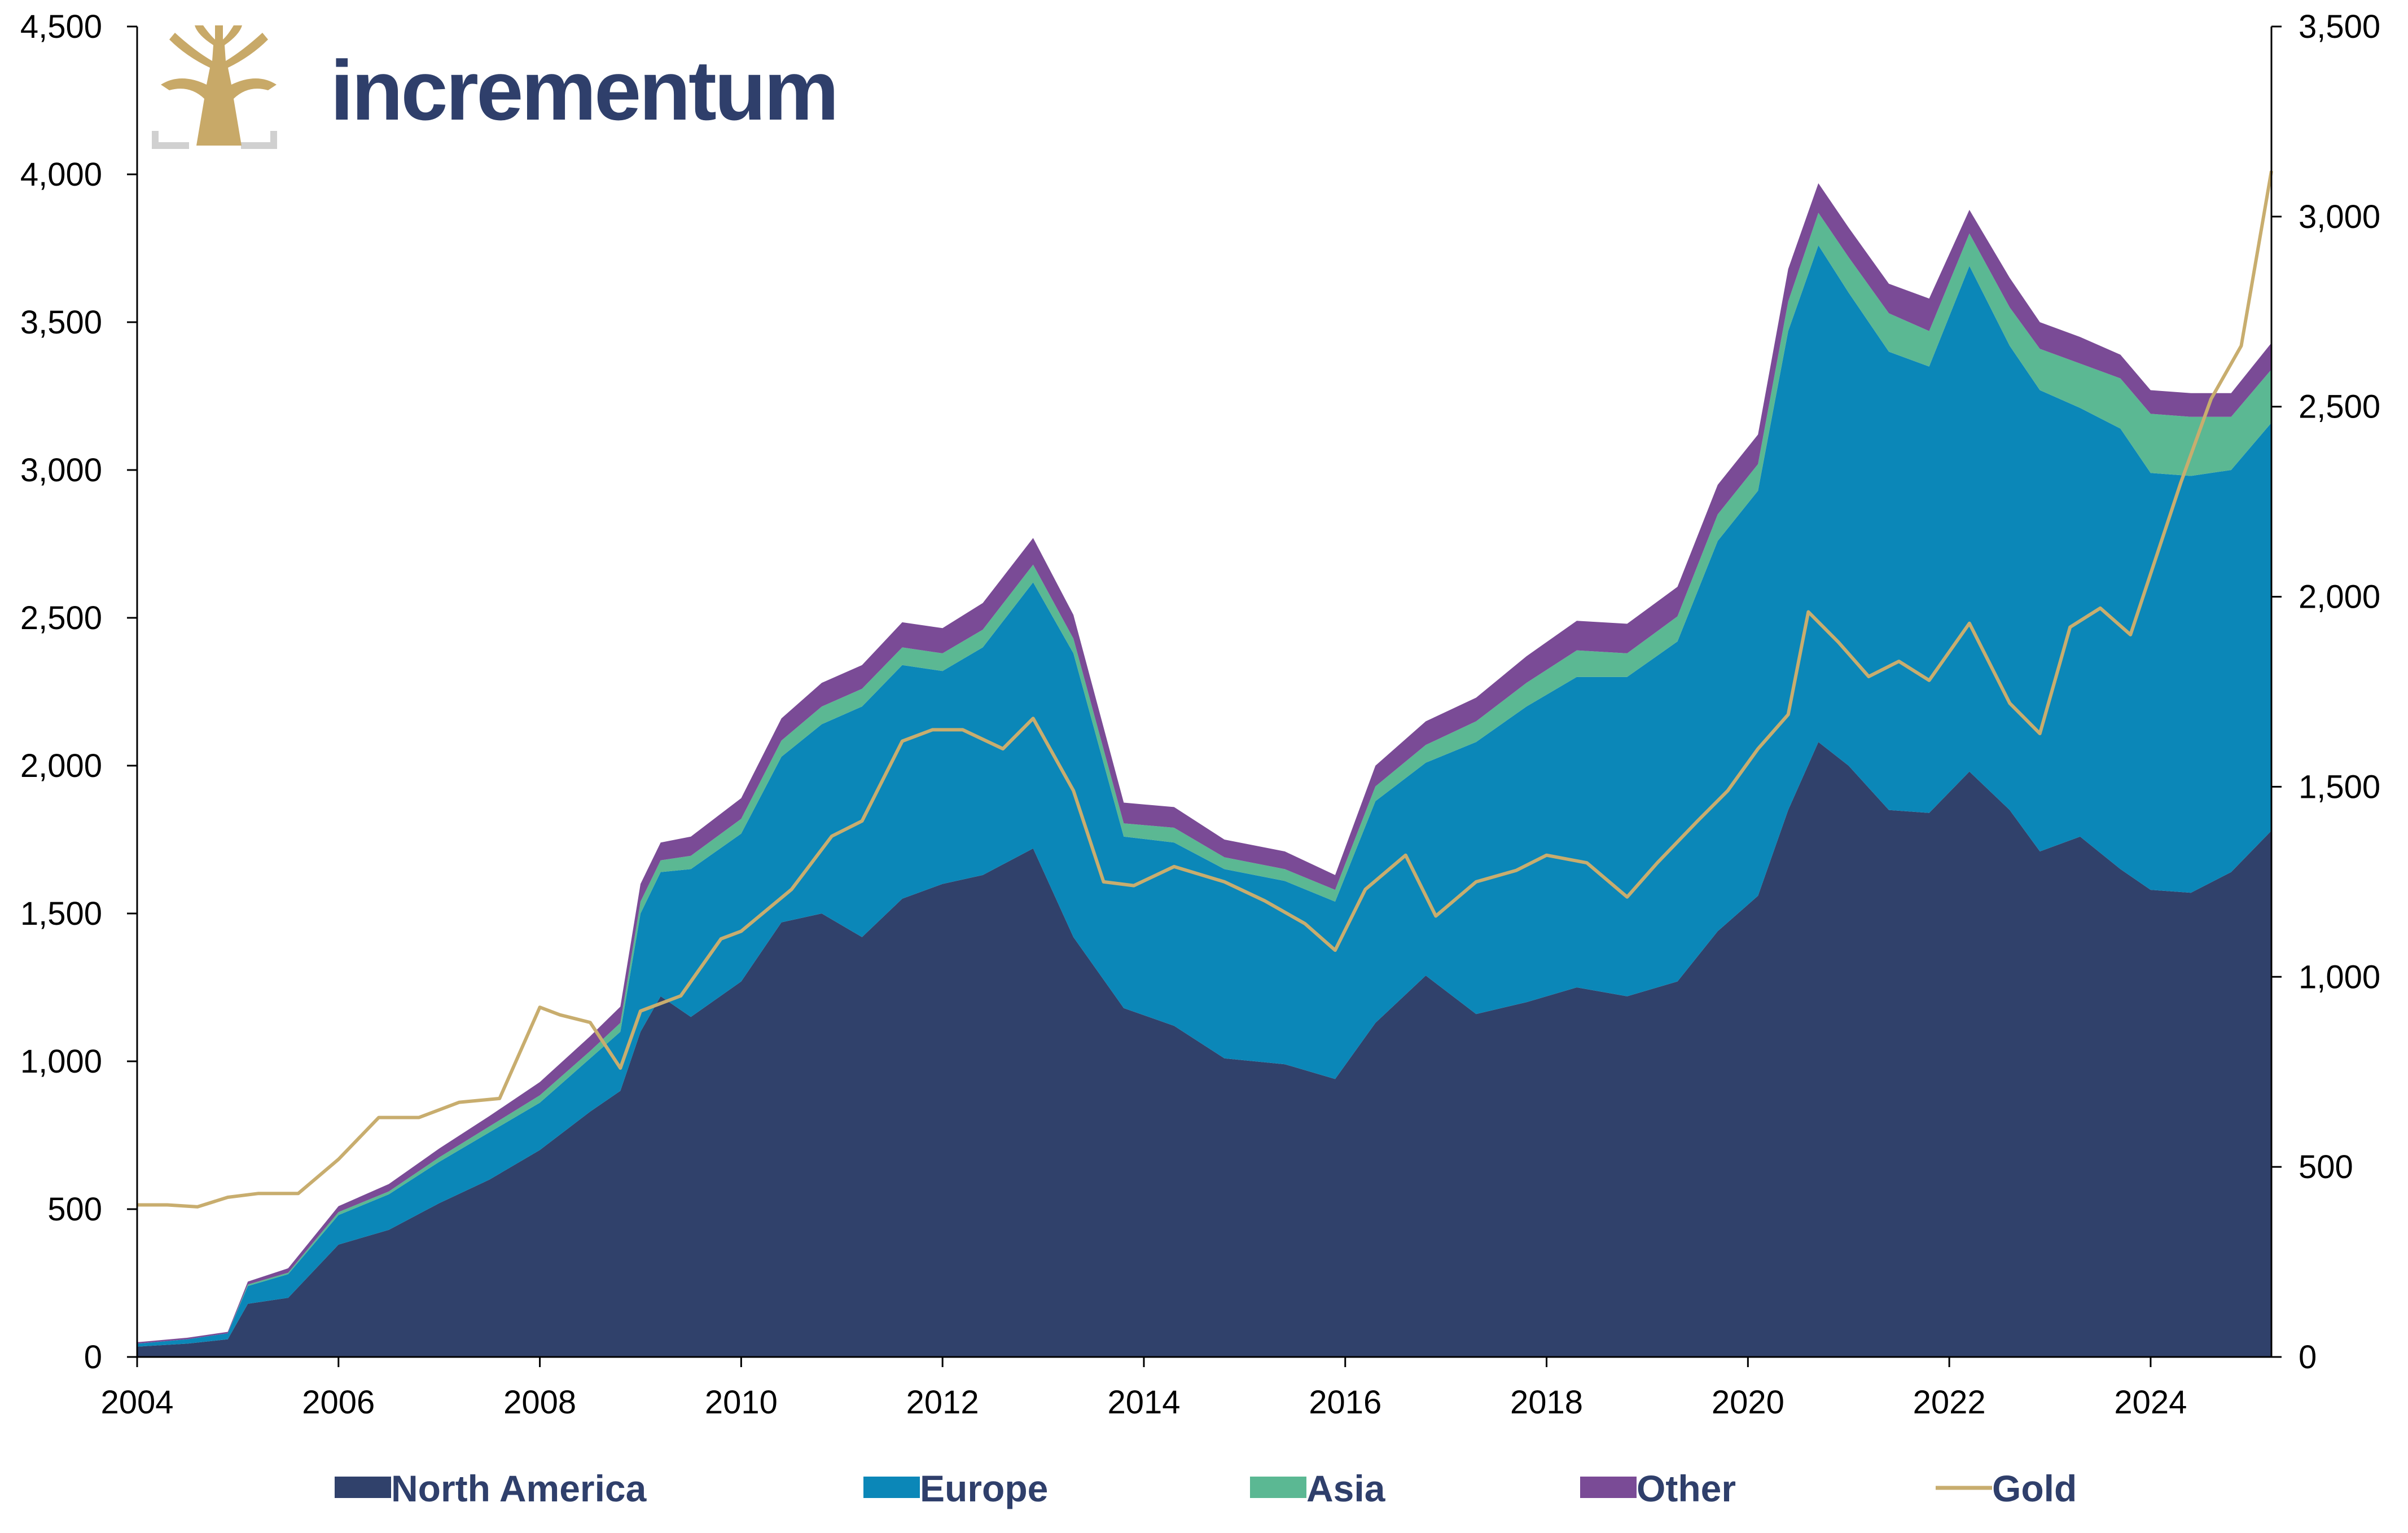 This screenshot has width=2408, height=1533. I want to click on right-tick-label: 1,000, so click(2340, 977).